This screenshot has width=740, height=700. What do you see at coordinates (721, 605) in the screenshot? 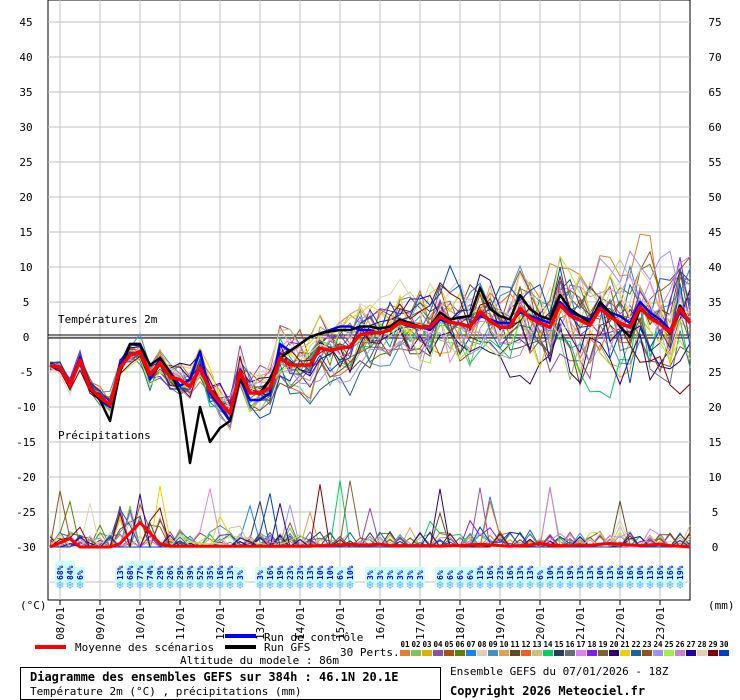
I see `right-unit-label: (mm)` at bounding box center [721, 605].